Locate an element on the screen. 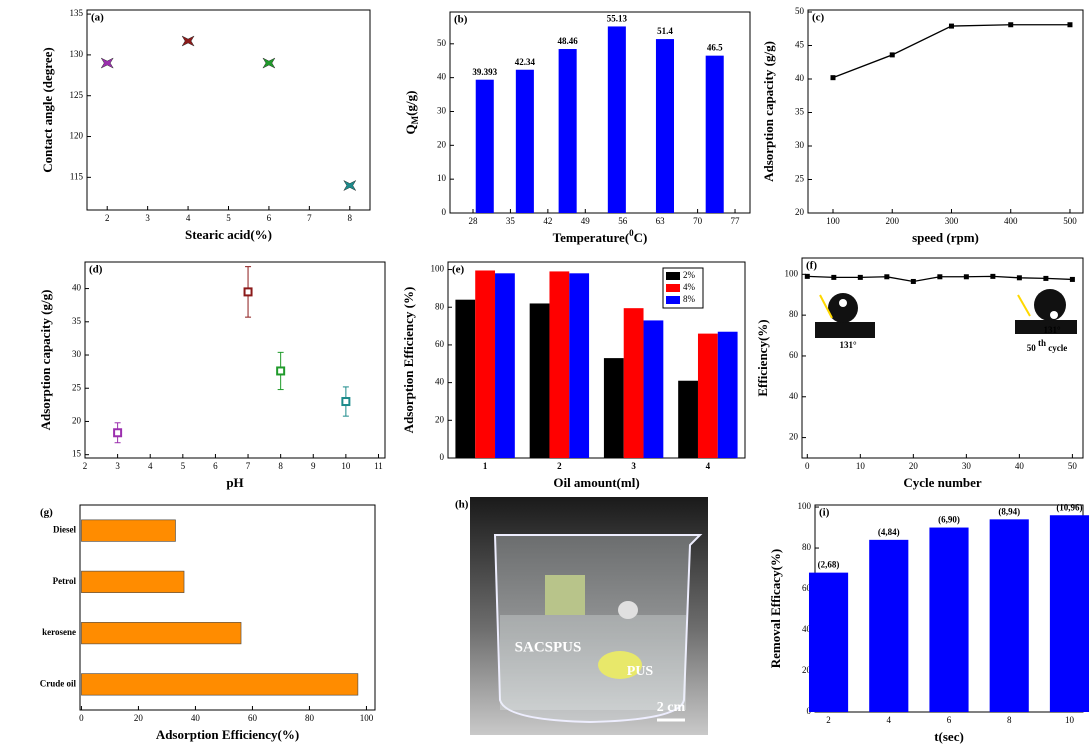 Image resolution: width=1091 pixels, height=745 pixels. x-tick-label: 49 is located at coordinates (586, 221).